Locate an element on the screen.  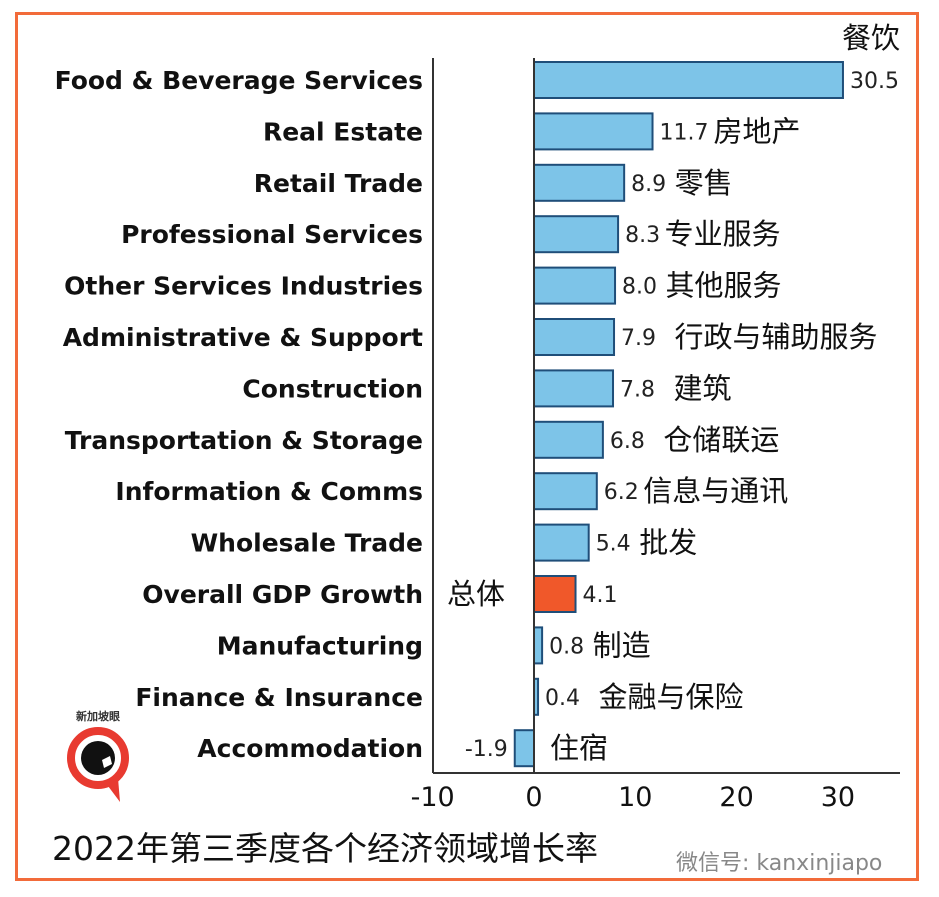
category-label-zh: 仓储联运 is located at coordinates (721, 440).